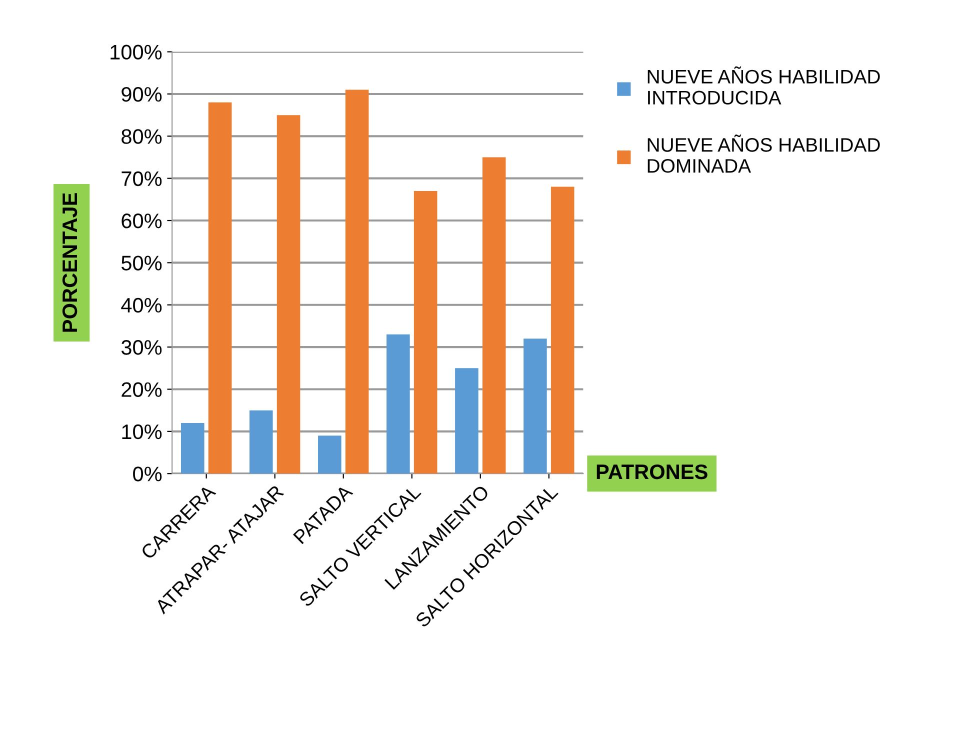 This screenshot has width=956, height=740. I want to click on y-tick-label: 10%, so click(142, 432).